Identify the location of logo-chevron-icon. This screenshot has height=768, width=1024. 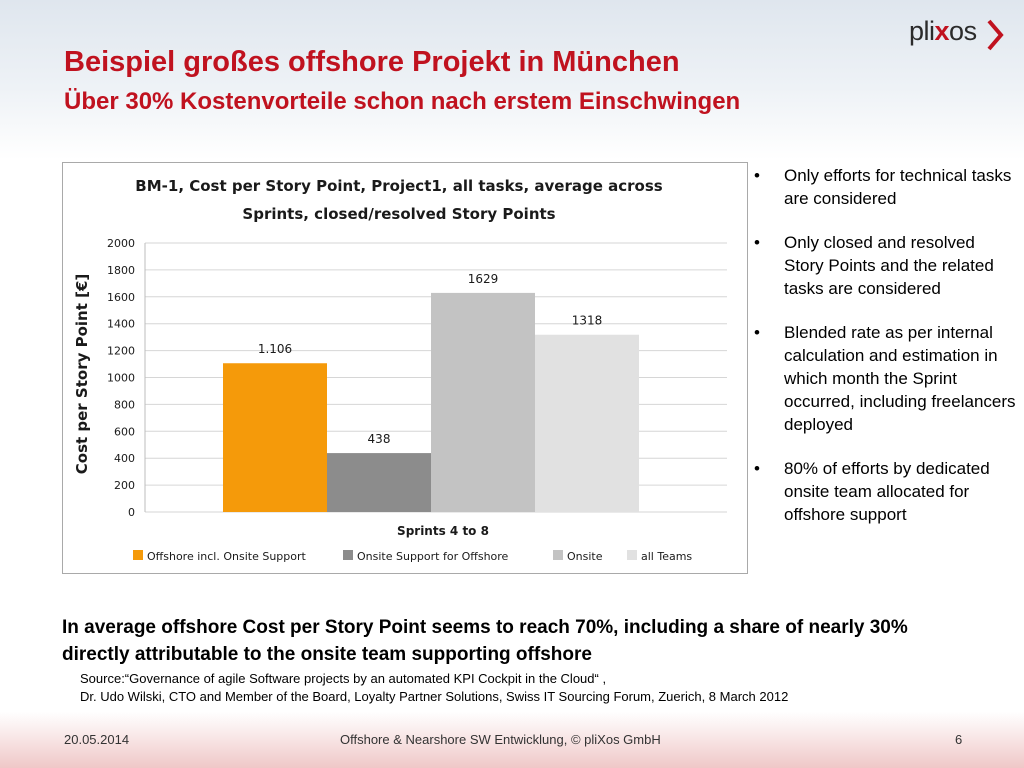
(995, 35).